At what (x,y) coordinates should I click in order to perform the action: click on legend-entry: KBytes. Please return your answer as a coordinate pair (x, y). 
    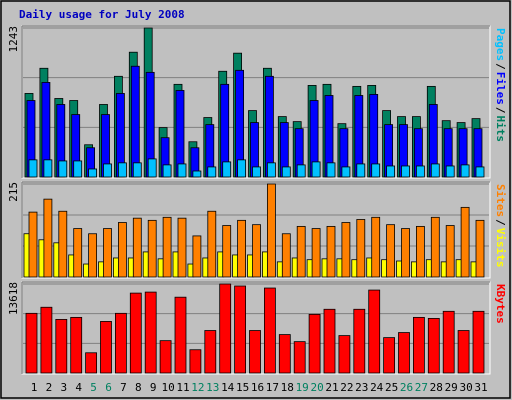
    Looking at the image, I should click on (500, 304).